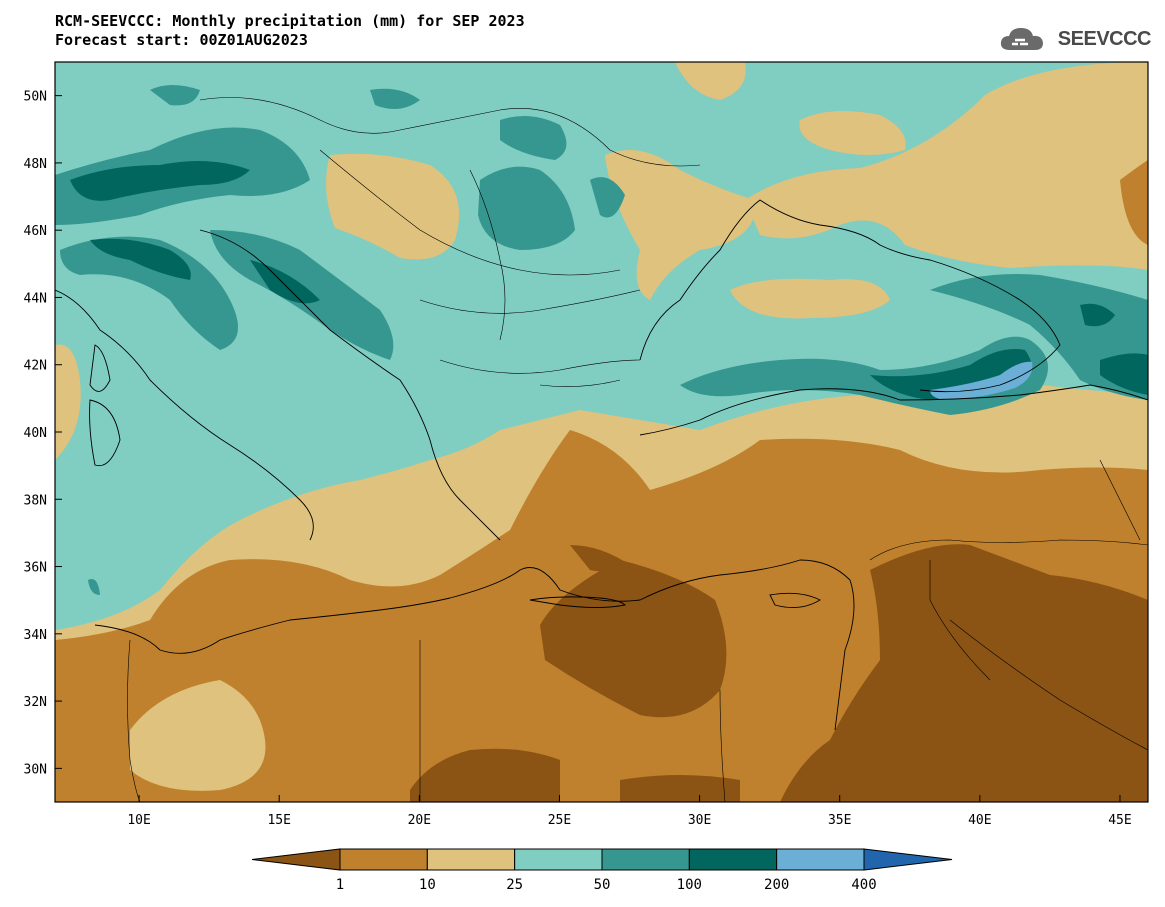 The height and width of the screenshot is (907, 1165). What do you see at coordinates (340, 885) in the screenshot?
I see `colorbar-label: 1` at bounding box center [340, 885].